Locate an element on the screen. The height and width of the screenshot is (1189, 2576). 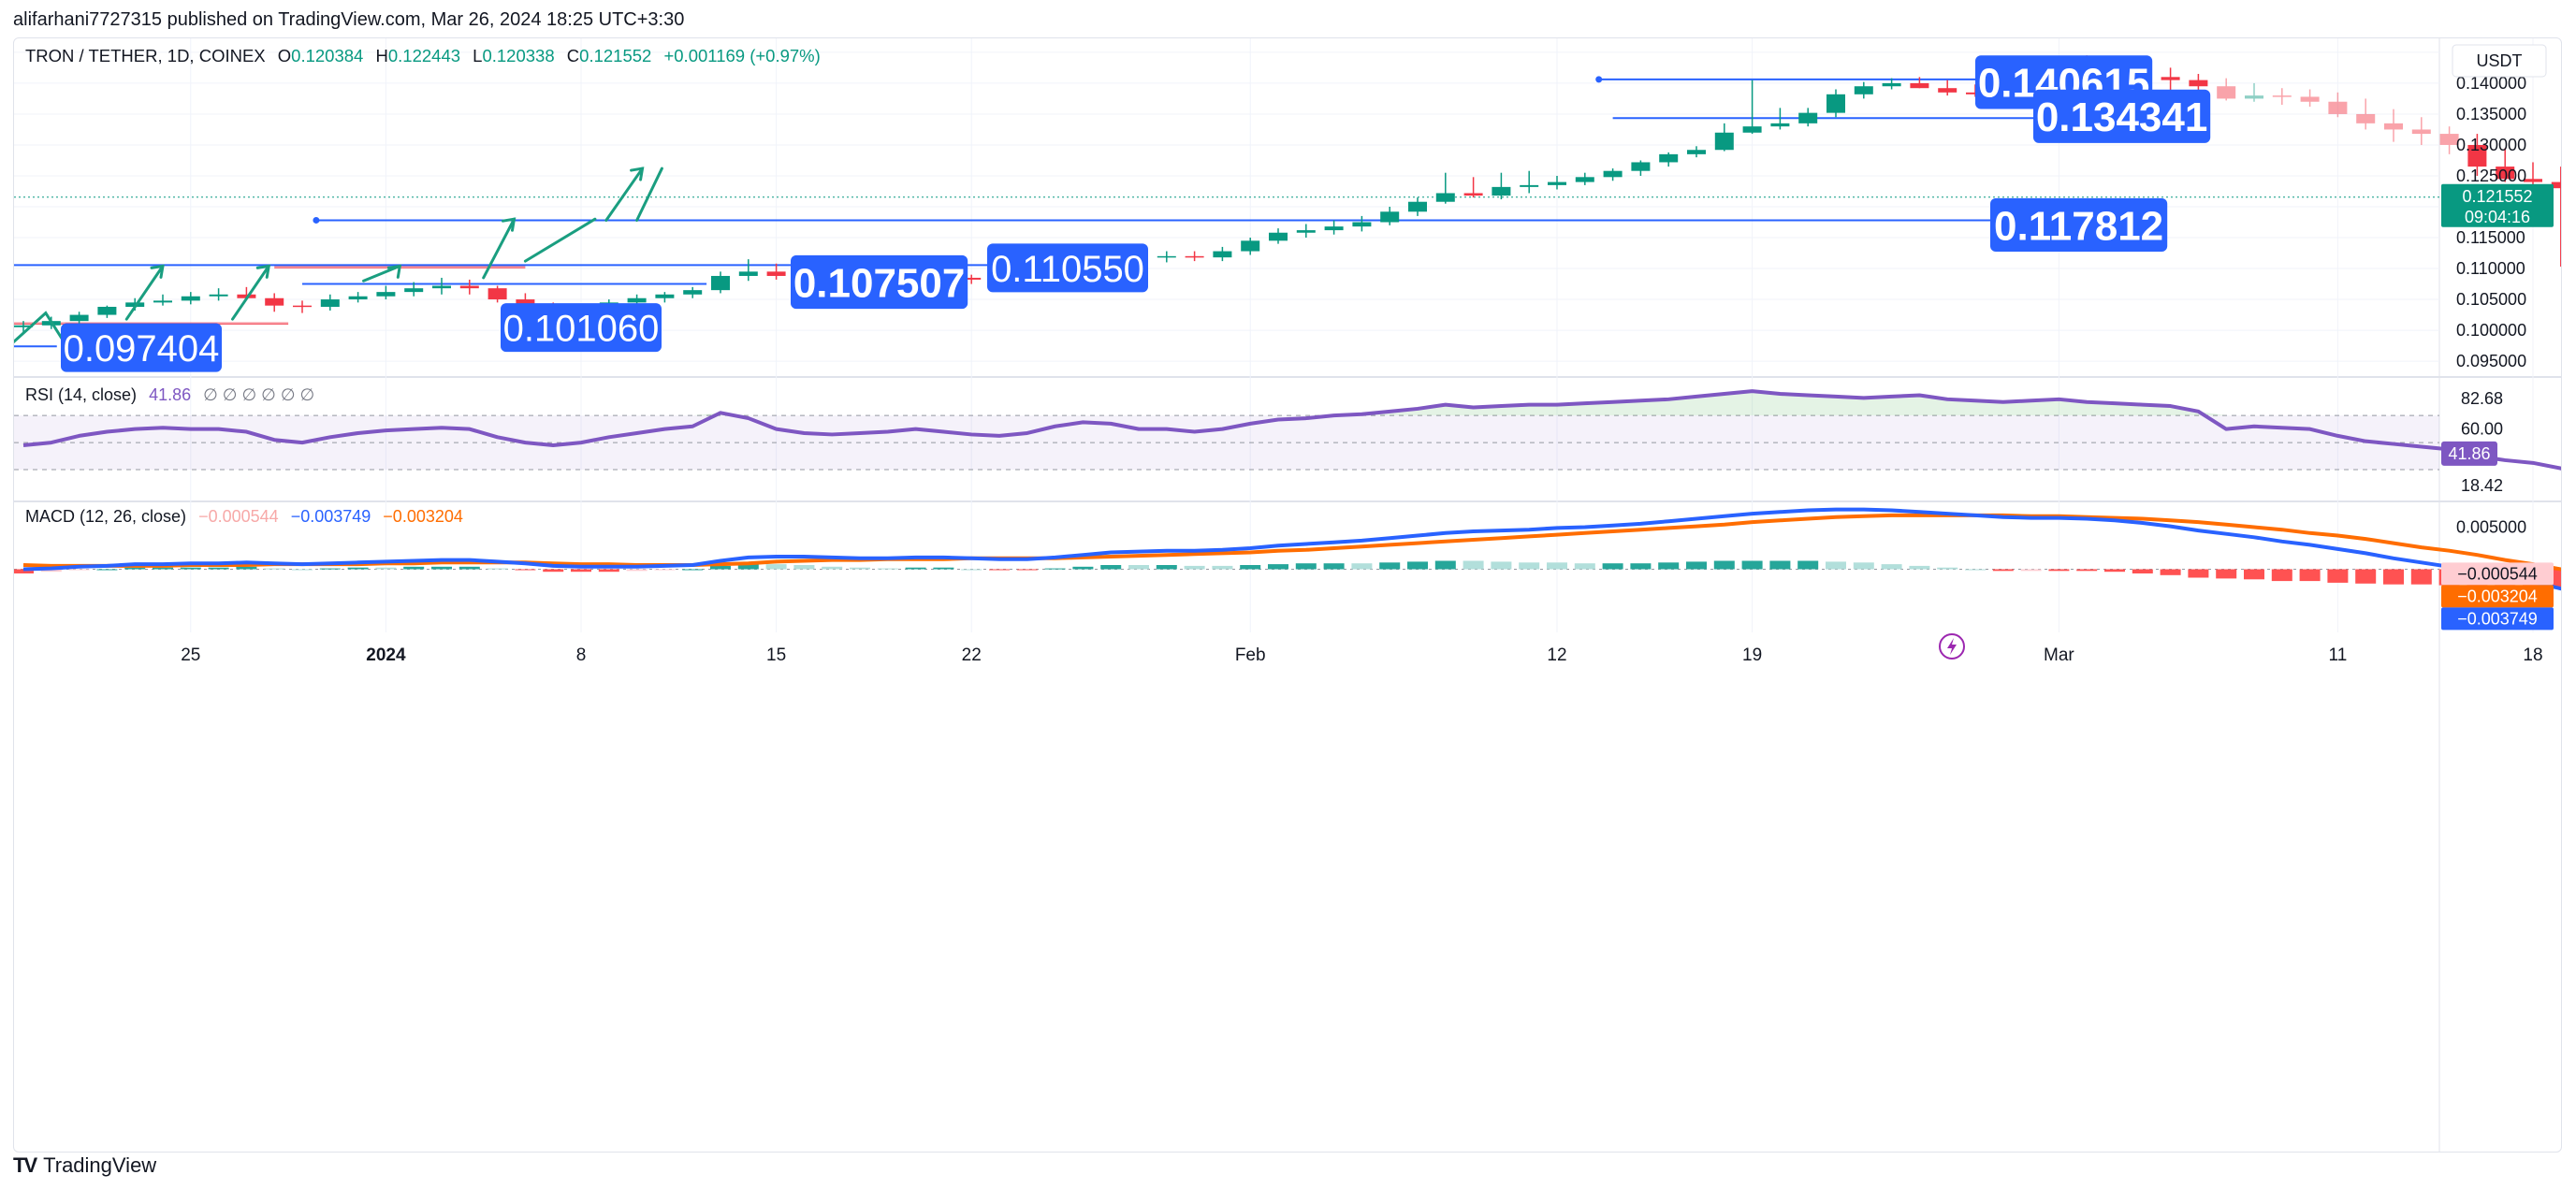
level-anchor-dot is located at coordinates (316, 220).